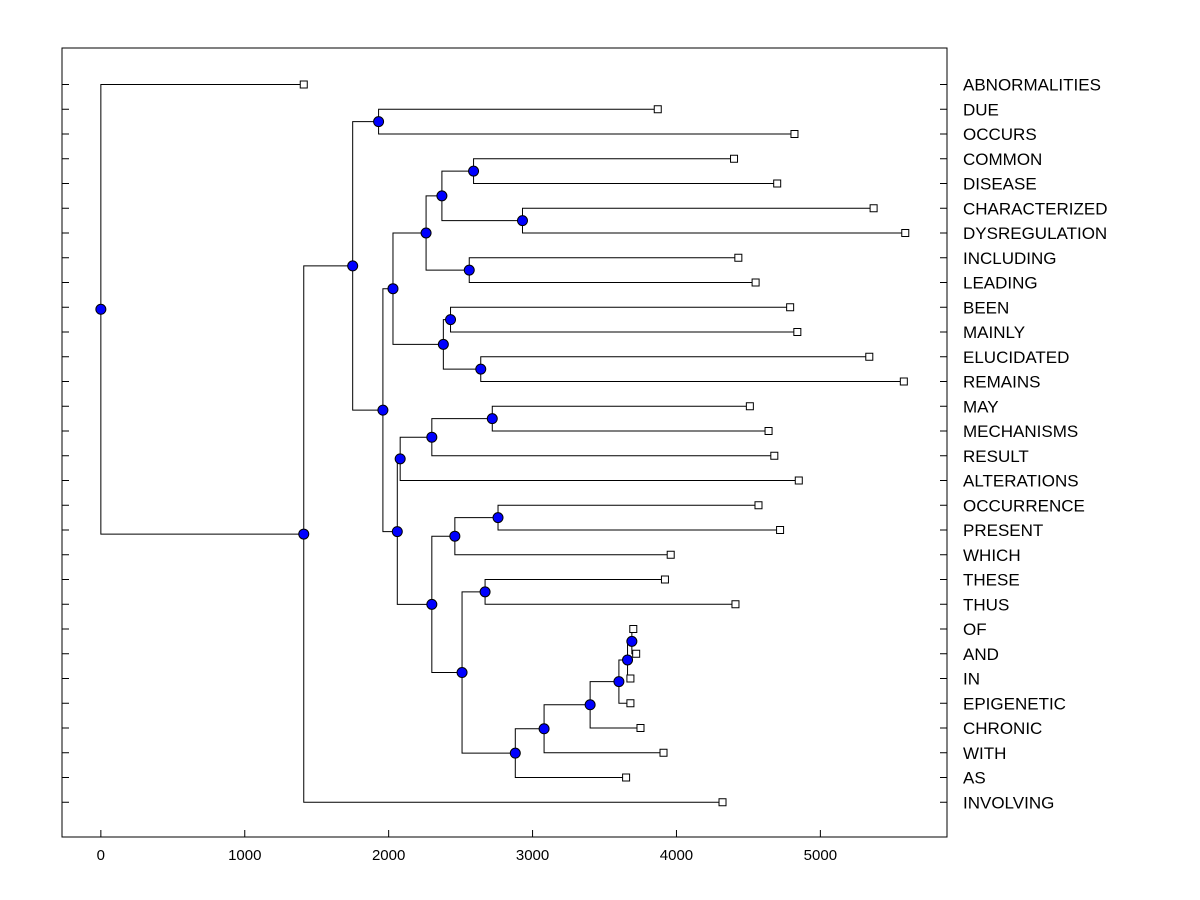 The image size is (1200, 900). What do you see at coordinates (1024, 505) in the screenshot?
I see `leaf-label: OCCURRENCE` at bounding box center [1024, 505].